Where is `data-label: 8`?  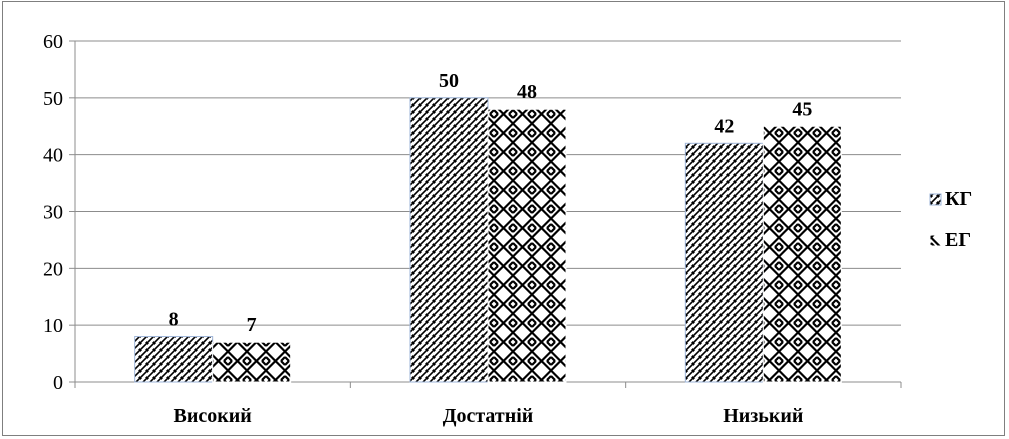
data-label: 8 is located at coordinates (174, 320).